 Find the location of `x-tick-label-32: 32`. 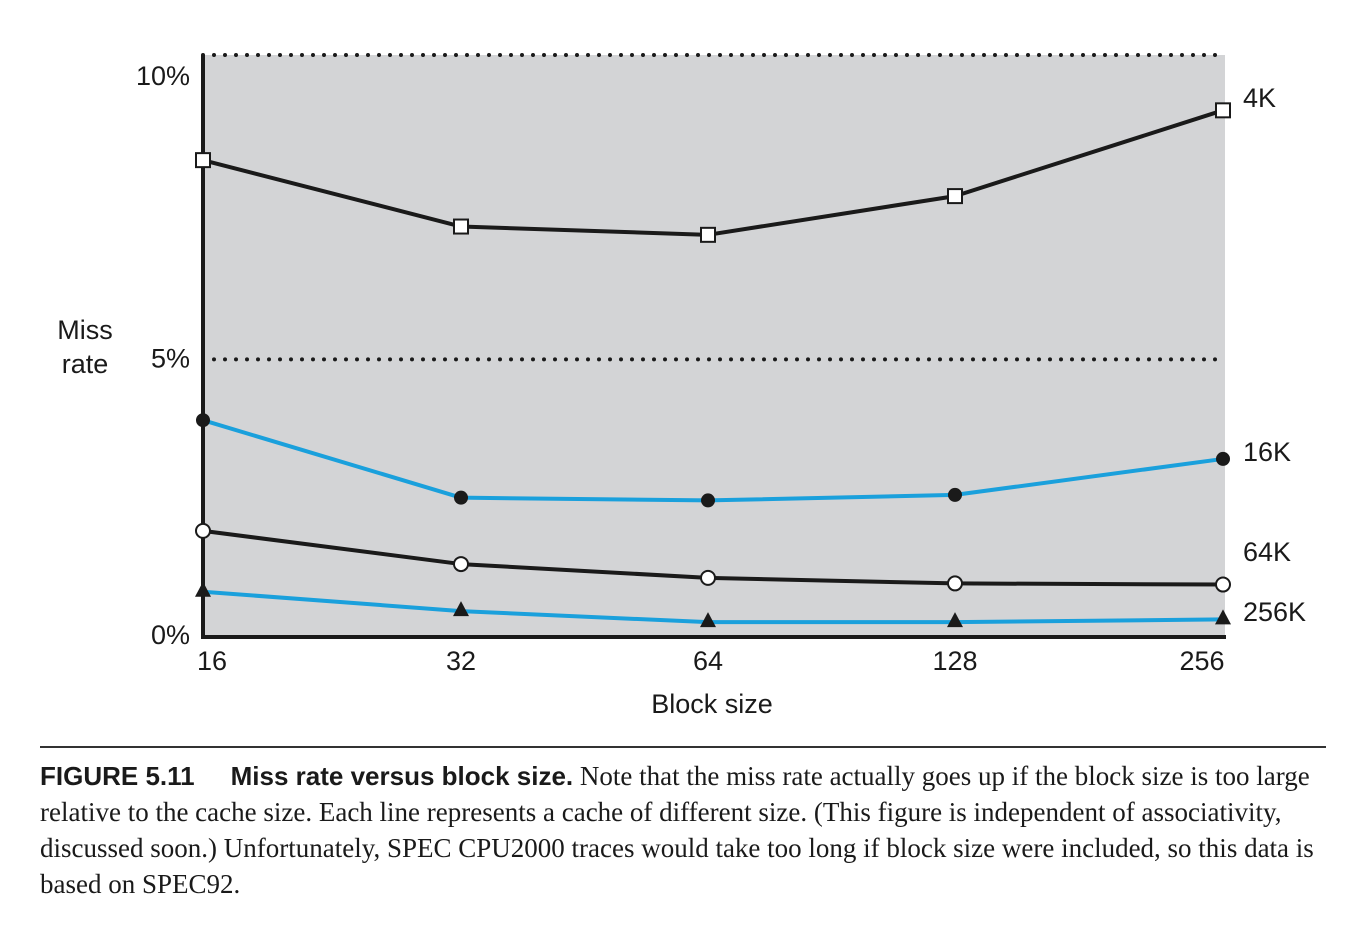

x-tick-label-32: 32 is located at coordinates (461, 661).